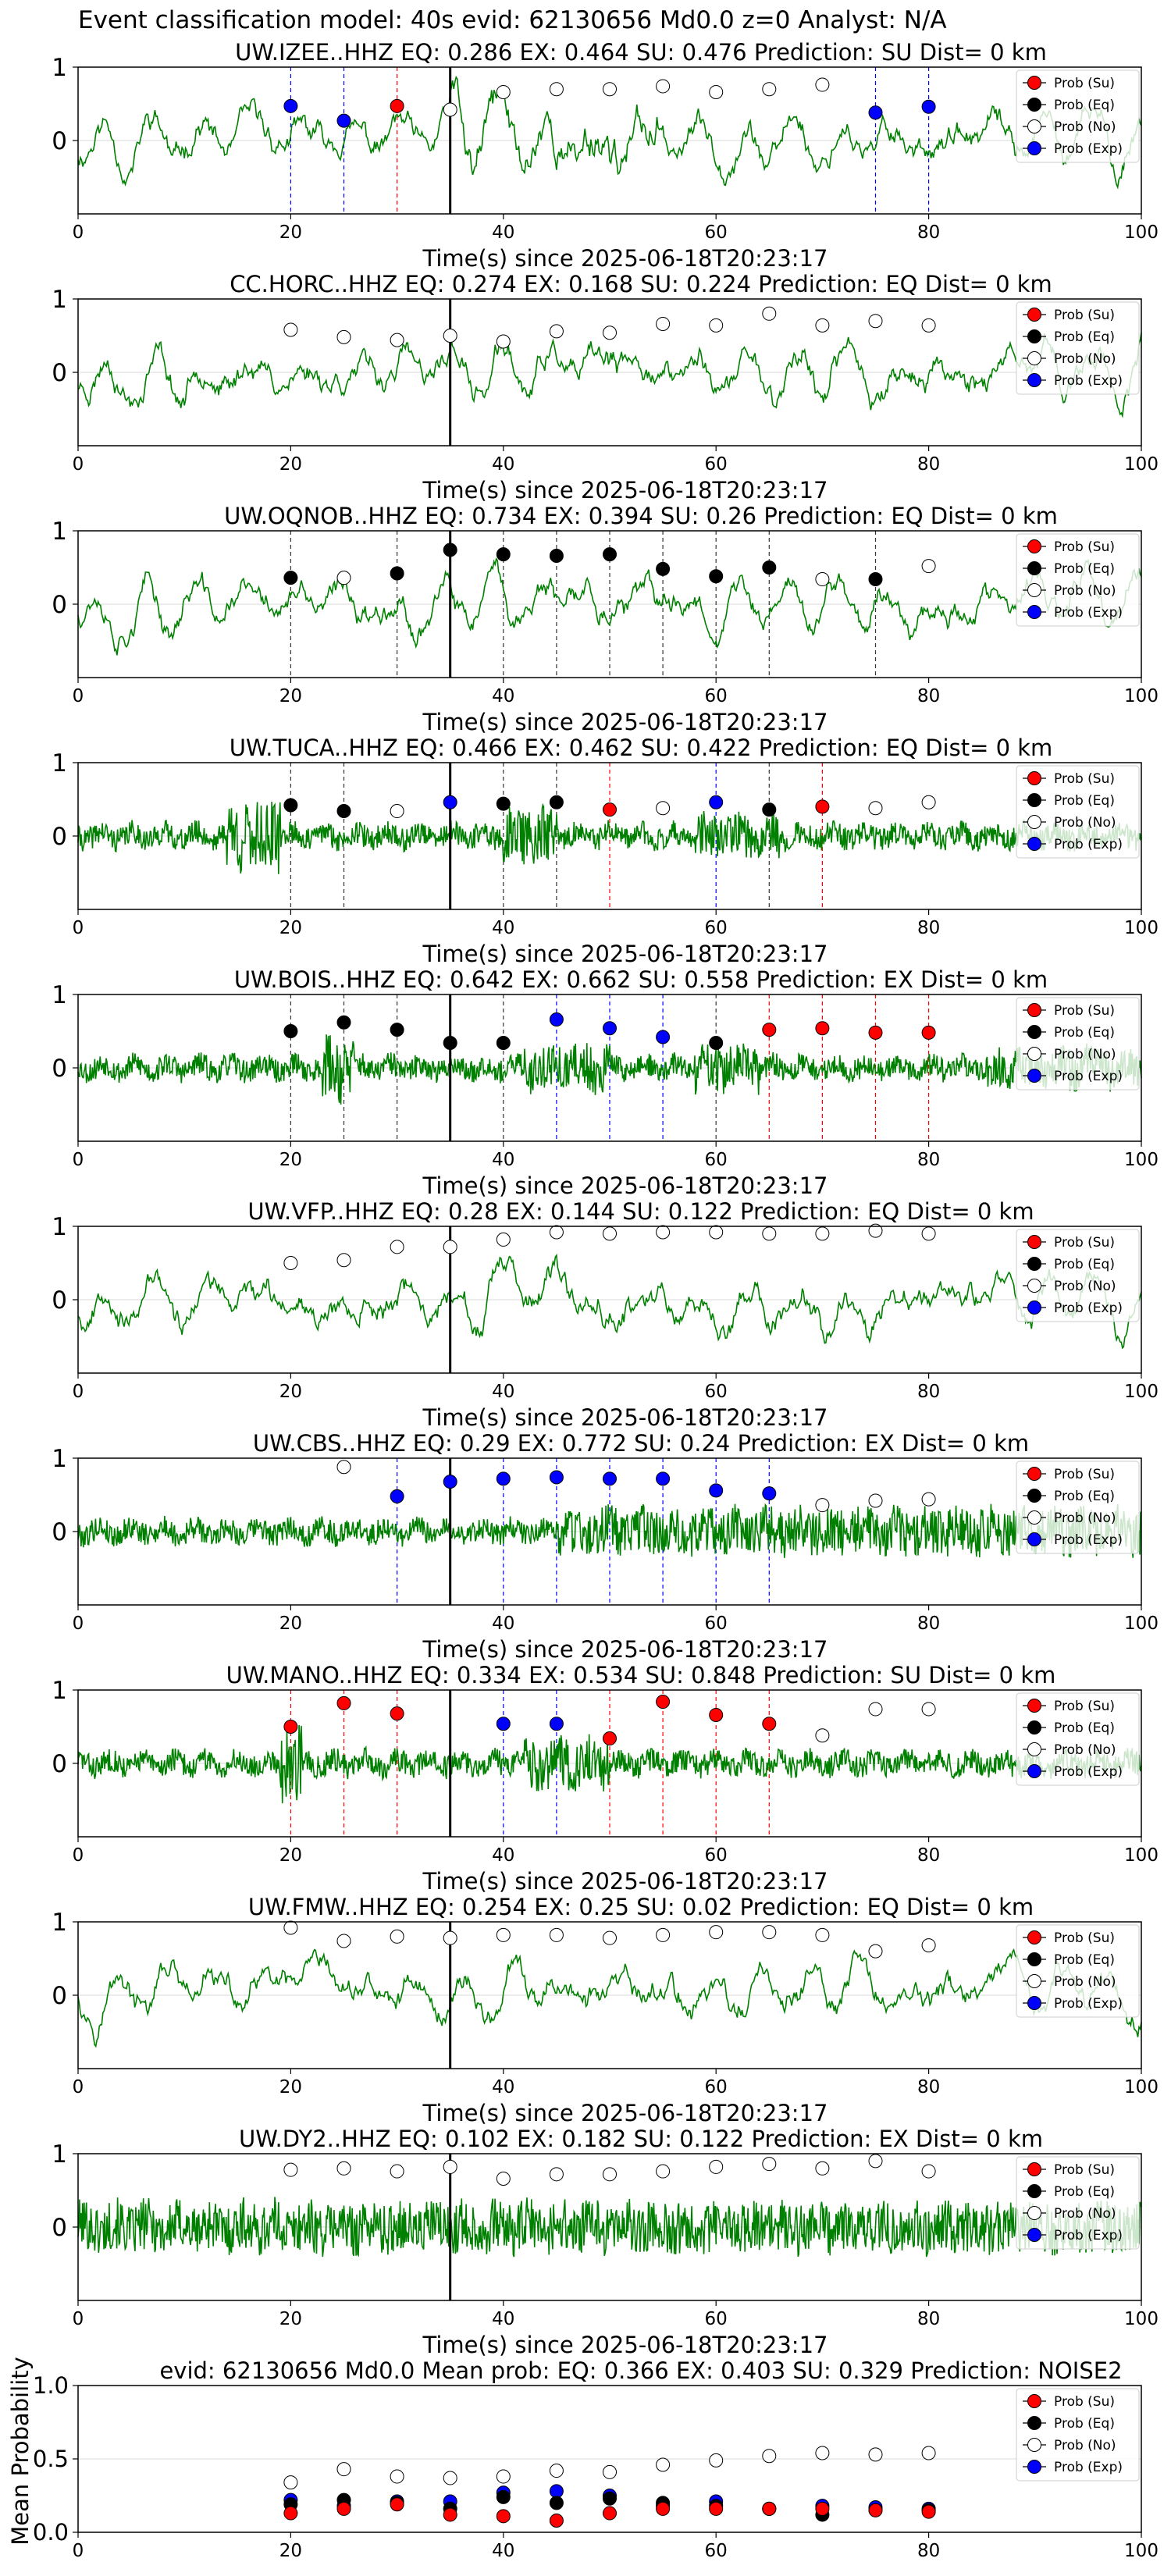  I want to click on y-tick-label: 0, so click(59, 1996).